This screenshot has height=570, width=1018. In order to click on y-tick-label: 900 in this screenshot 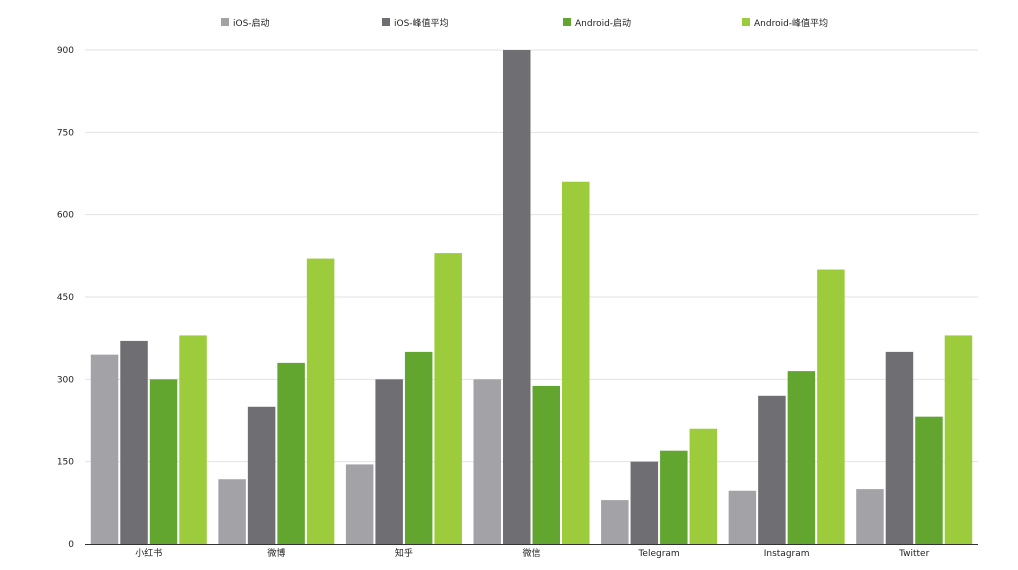, I will do `click(65, 51)`.